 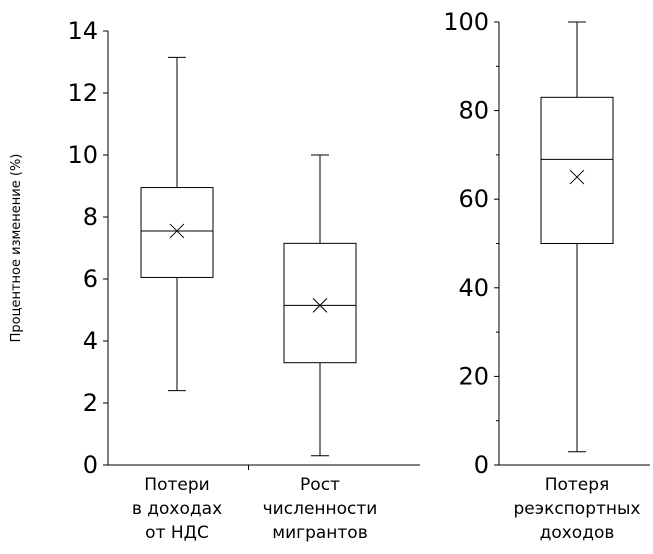 I want to click on x-category-label-line: Рост, so click(x=320, y=485).